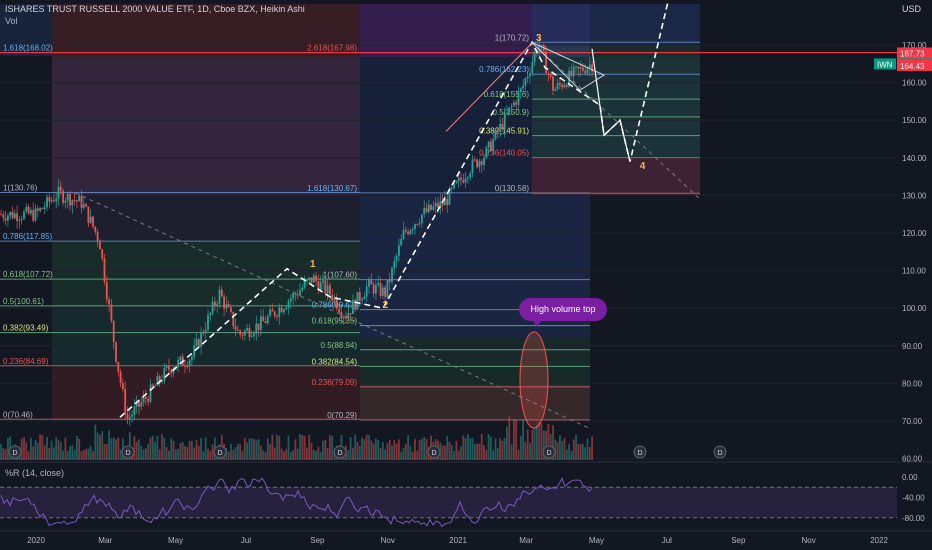 This screenshot has width=932, height=550. Describe the element at coordinates (175, 540) in the screenshot. I see `time-axis-label: May` at that location.